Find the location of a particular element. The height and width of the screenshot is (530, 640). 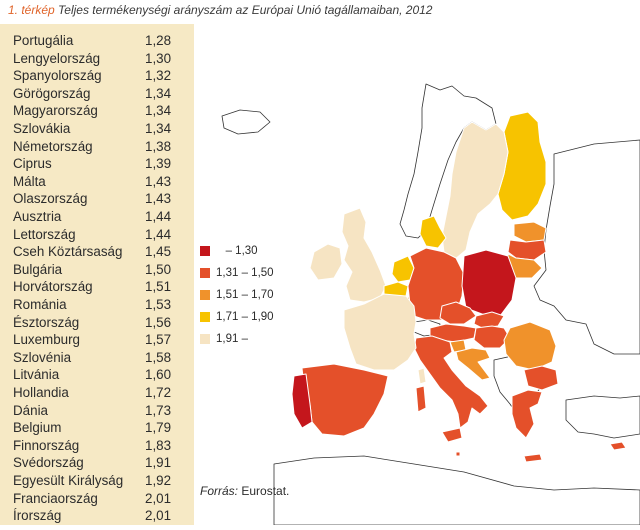

country-name: Ciprus is located at coordinates (32, 164).